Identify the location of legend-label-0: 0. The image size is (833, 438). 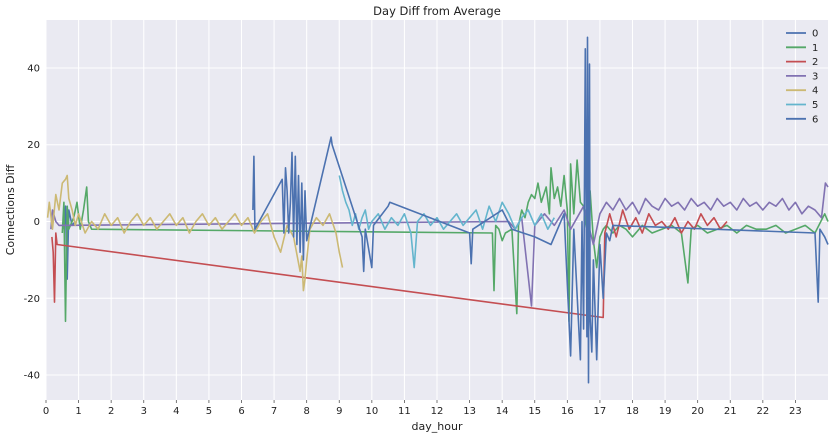
(815, 34).